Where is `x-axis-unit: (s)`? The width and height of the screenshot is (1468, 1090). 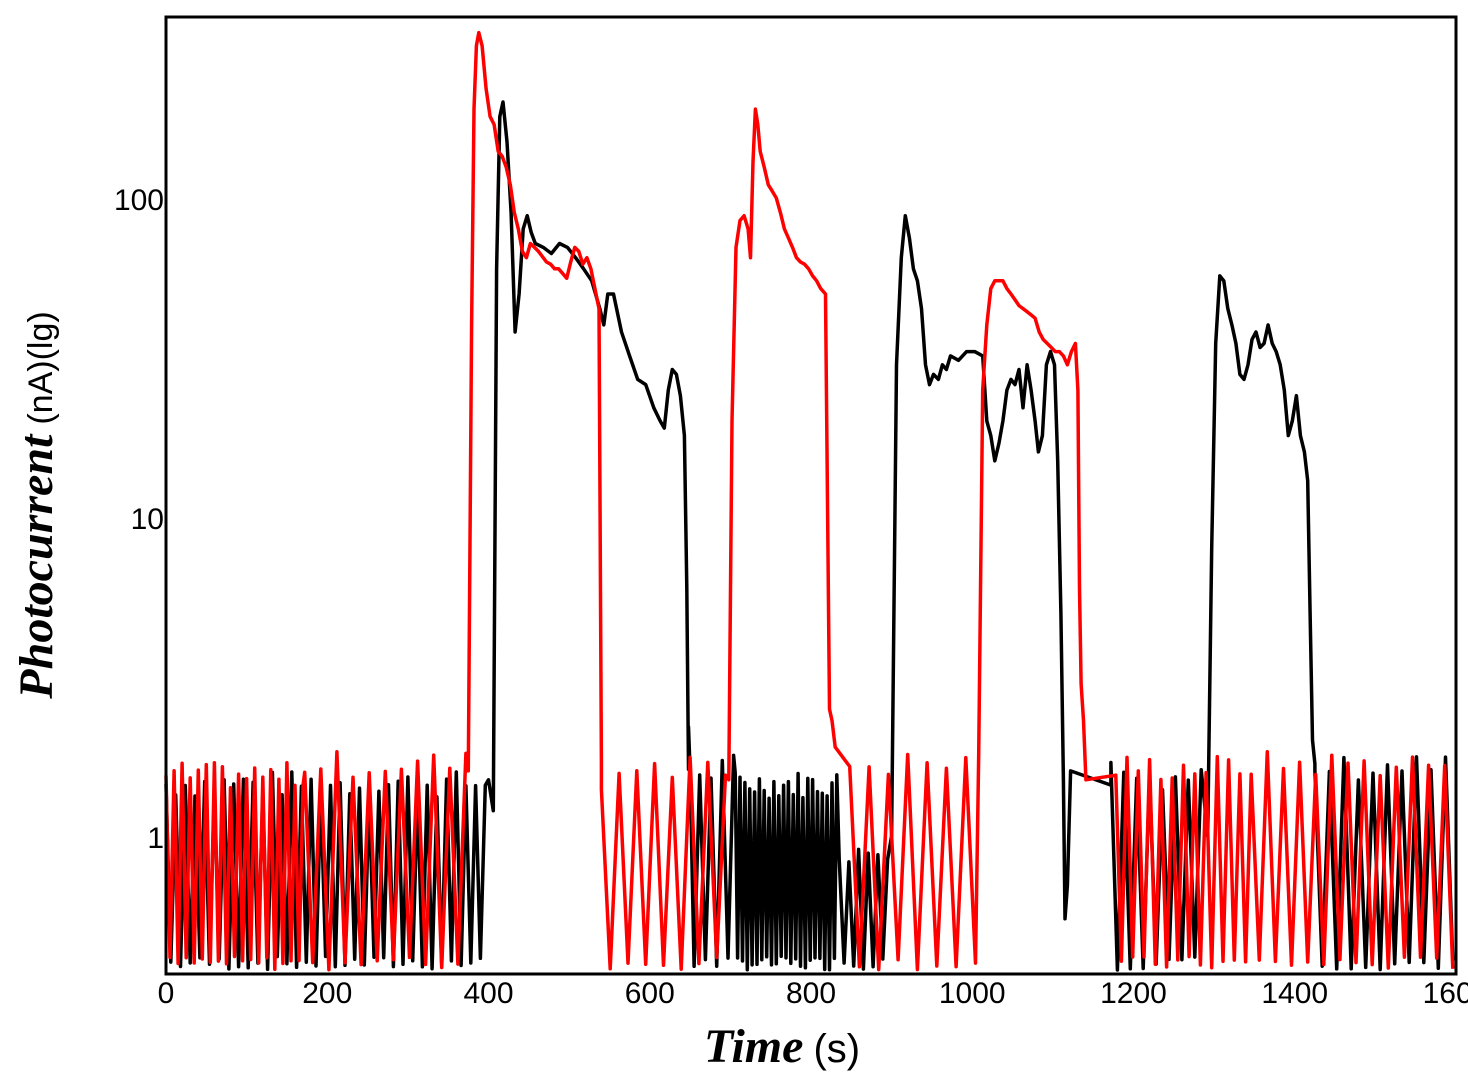 x-axis-unit: (s) is located at coordinates (836, 1049).